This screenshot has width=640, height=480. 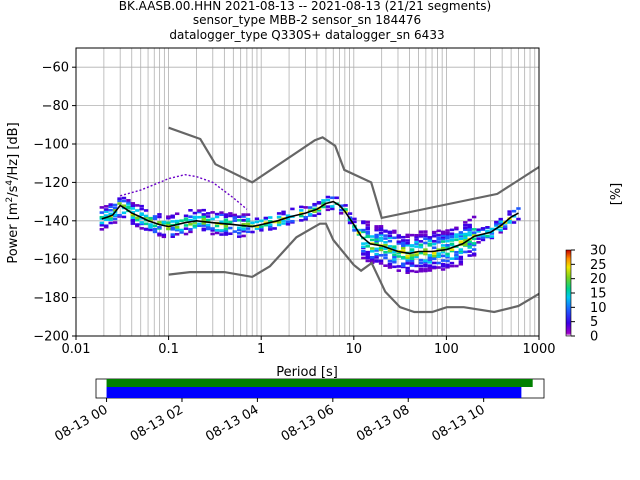 I want to click on y-tick-label: −200, so click(x=51, y=337).